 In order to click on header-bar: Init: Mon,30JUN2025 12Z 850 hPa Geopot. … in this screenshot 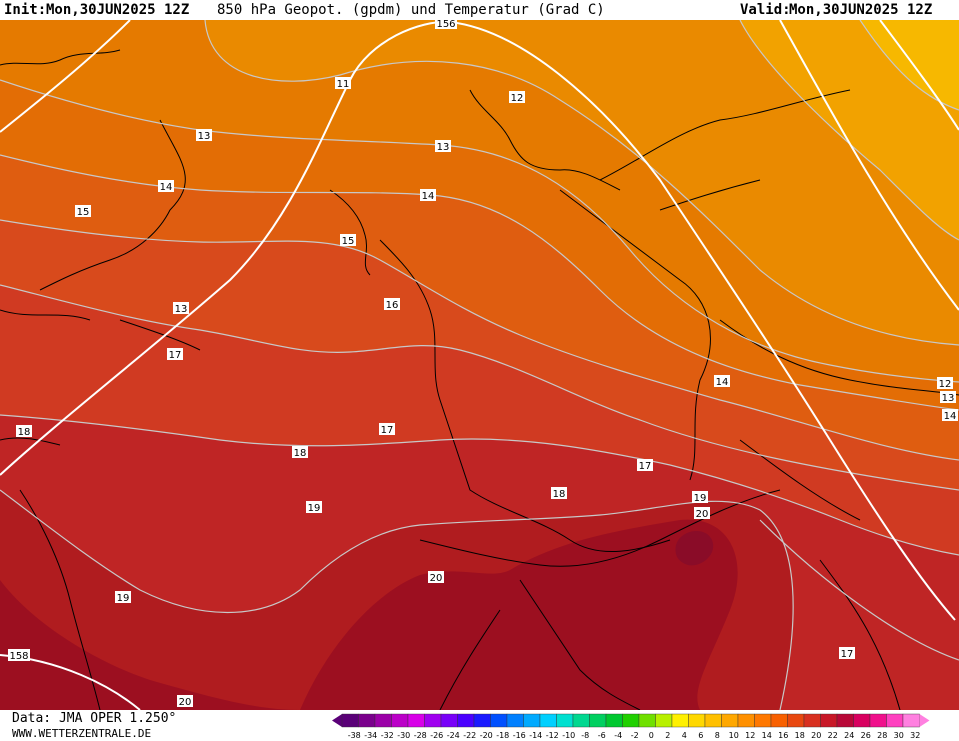, I will do `click(479, 10)`.